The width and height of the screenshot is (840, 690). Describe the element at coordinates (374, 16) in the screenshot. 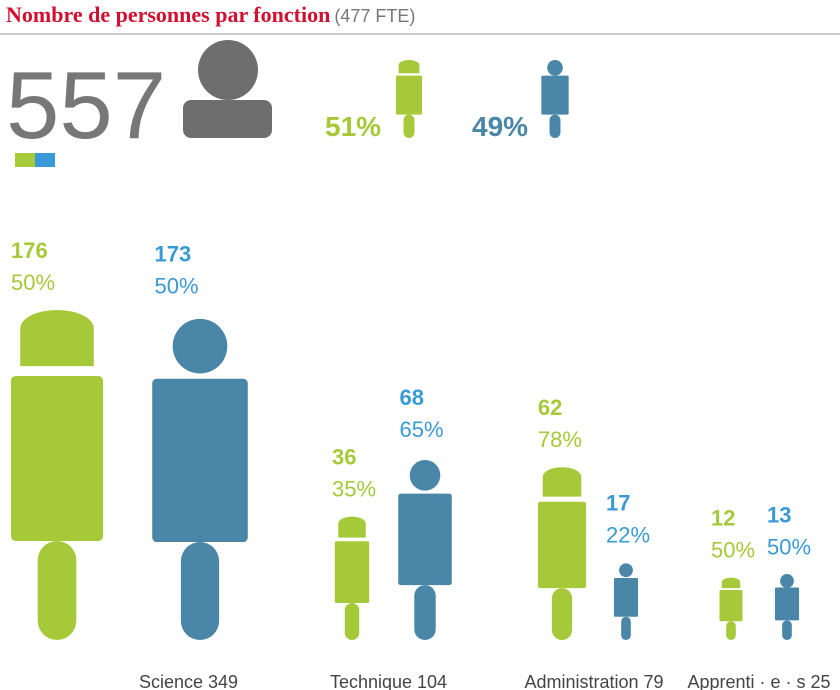

I see `subtitle: (477 FTE)` at that location.